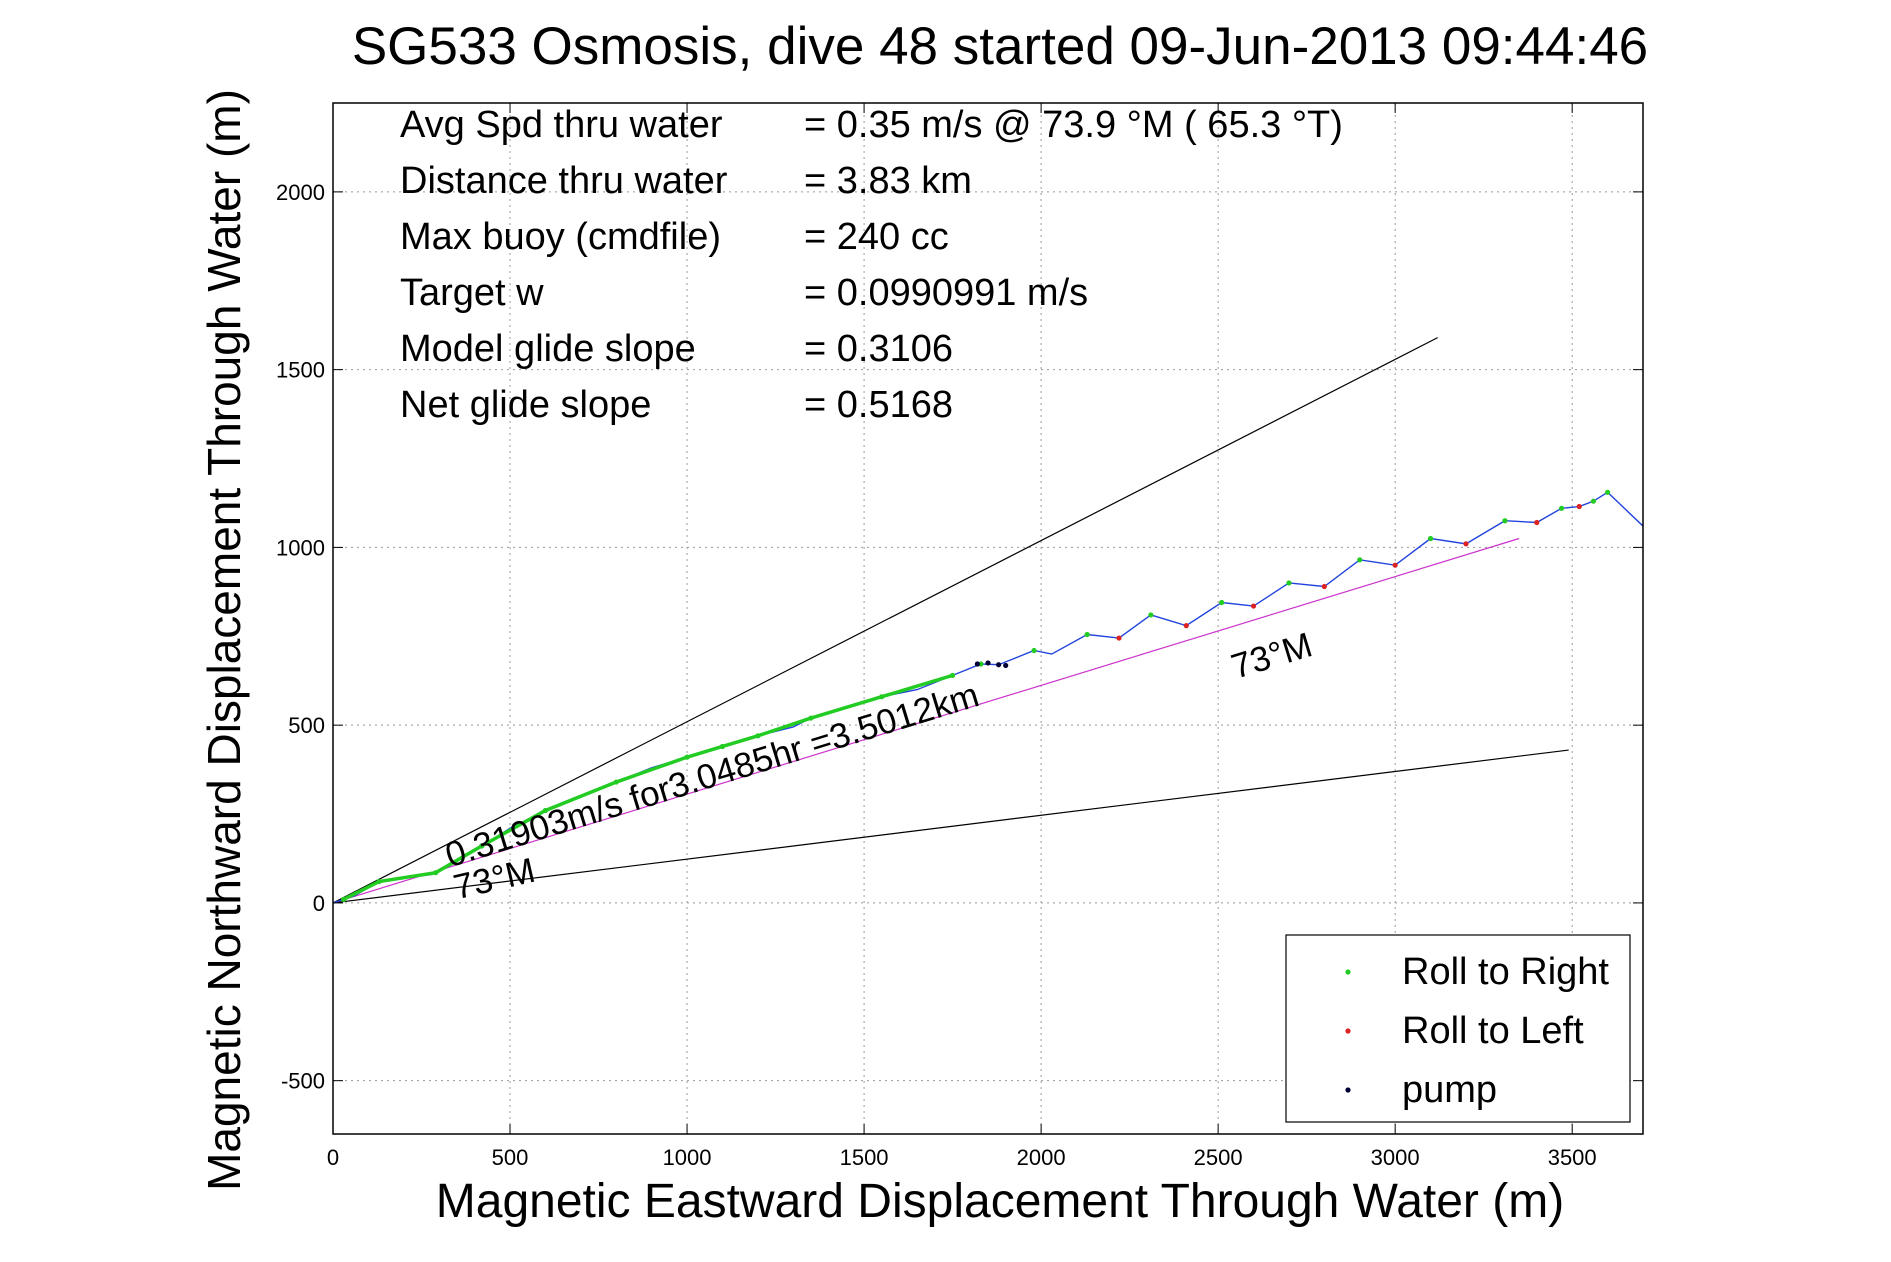 Image resolution: width=1891 pixels, height=1262 pixels. I want to click on annotation-label: 73°M, so click(1272, 655).